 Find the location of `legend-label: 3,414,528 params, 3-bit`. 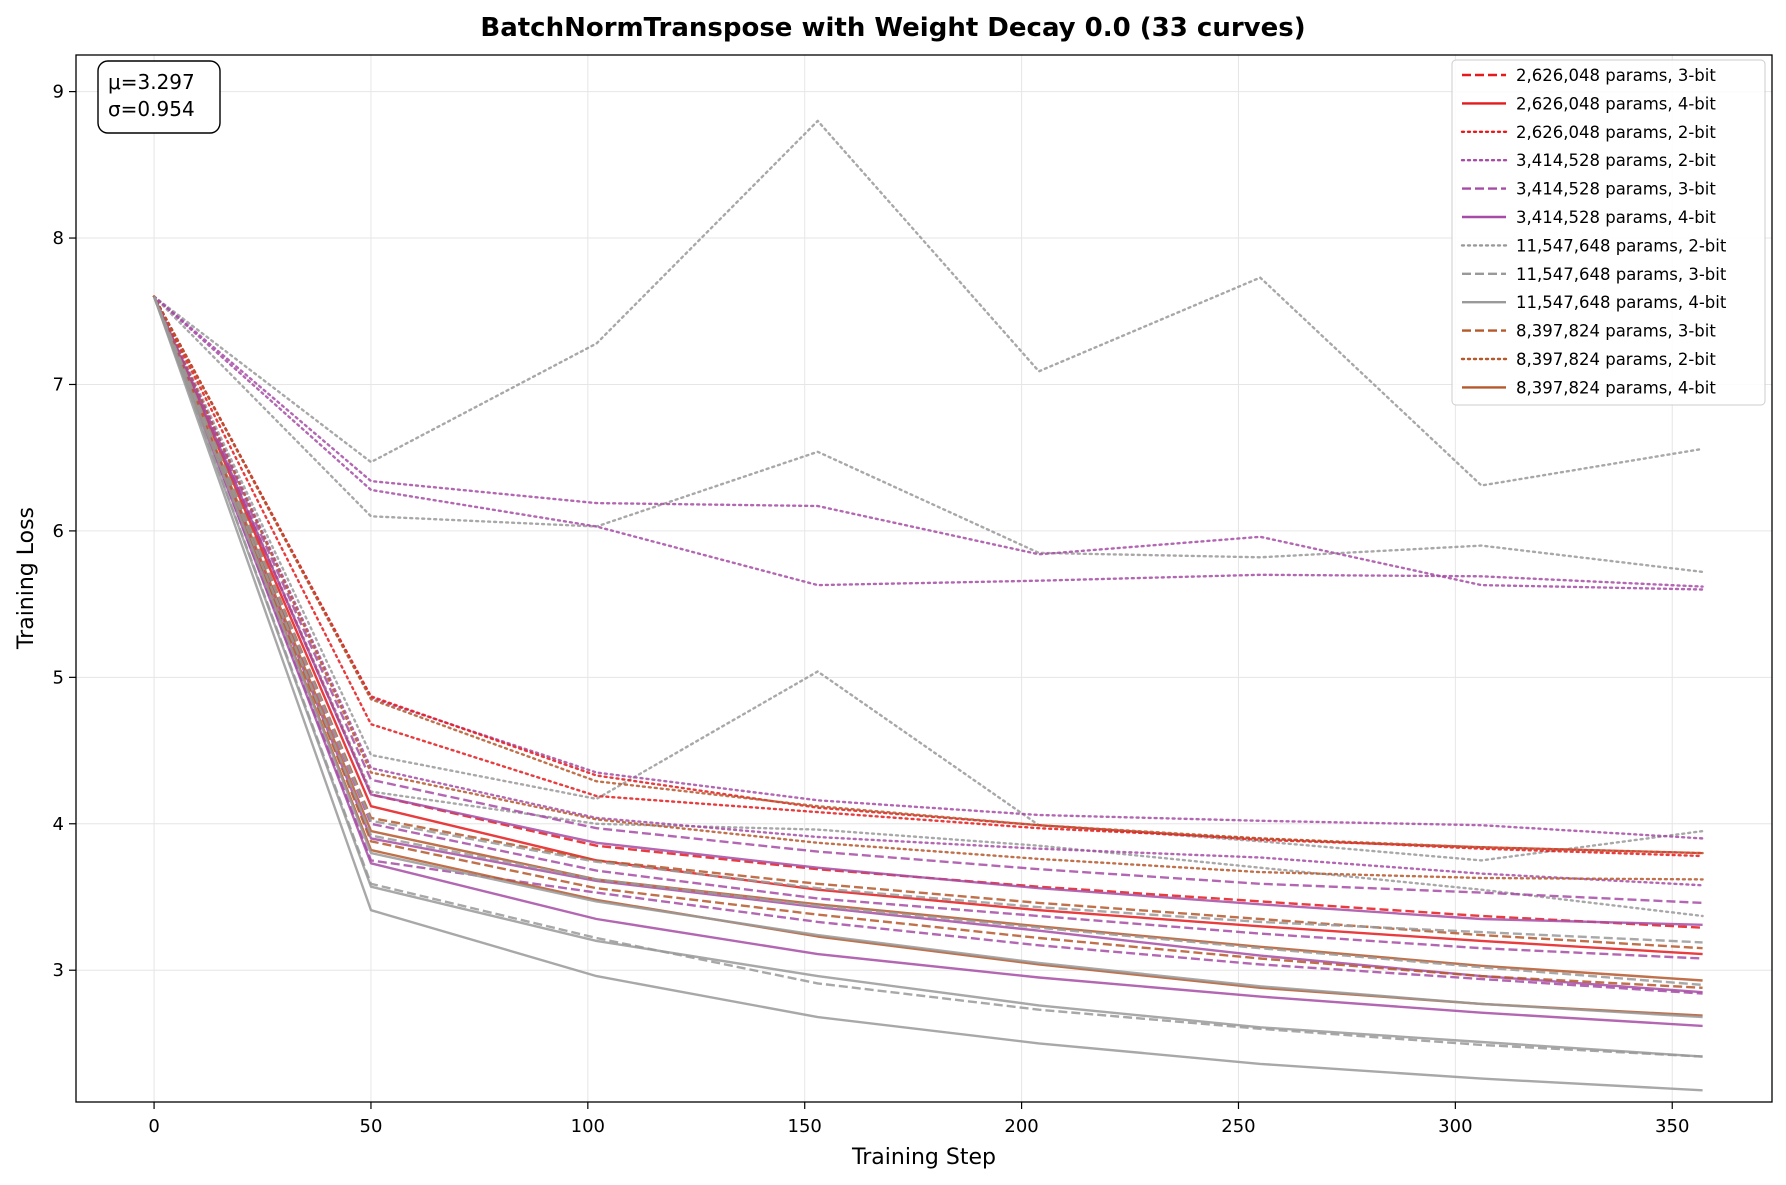

legend-label: 3,414,528 params, 3-bit is located at coordinates (1616, 189).